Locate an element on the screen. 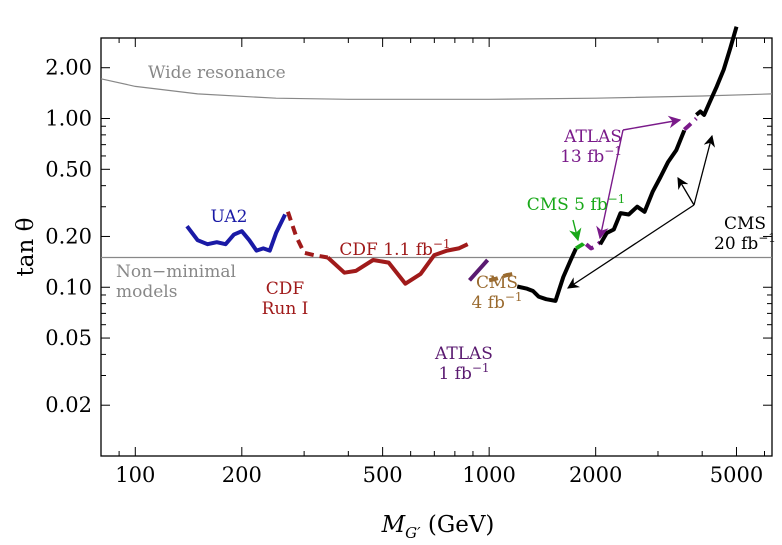 Image resolution: width=782 pixels, height=545 pixels. x-tick-label: 2000 is located at coordinates (595, 475).